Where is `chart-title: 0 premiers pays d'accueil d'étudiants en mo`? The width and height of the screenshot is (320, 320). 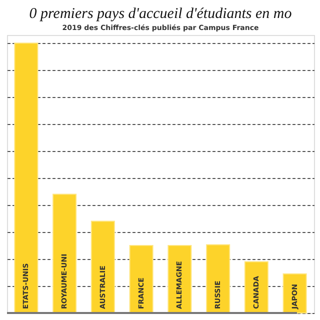 chart-title: 0 premiers pays d'accueil d'étudiants en mo is located at coordinates (160, 14).